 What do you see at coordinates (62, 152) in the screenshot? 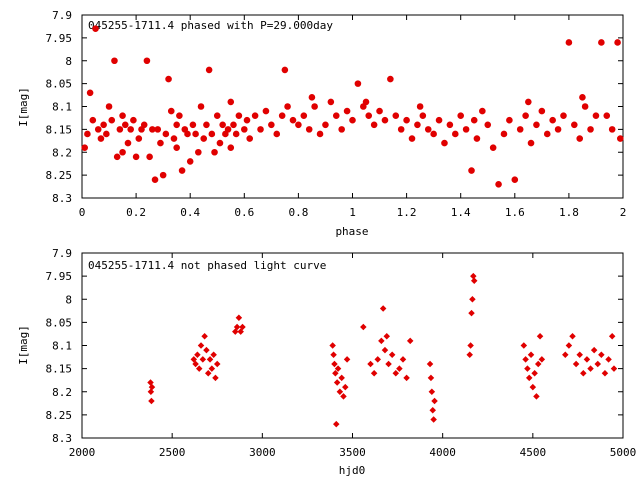
I see `y-tick-label-top-6: 8.2` at bounding box center [62, 152].